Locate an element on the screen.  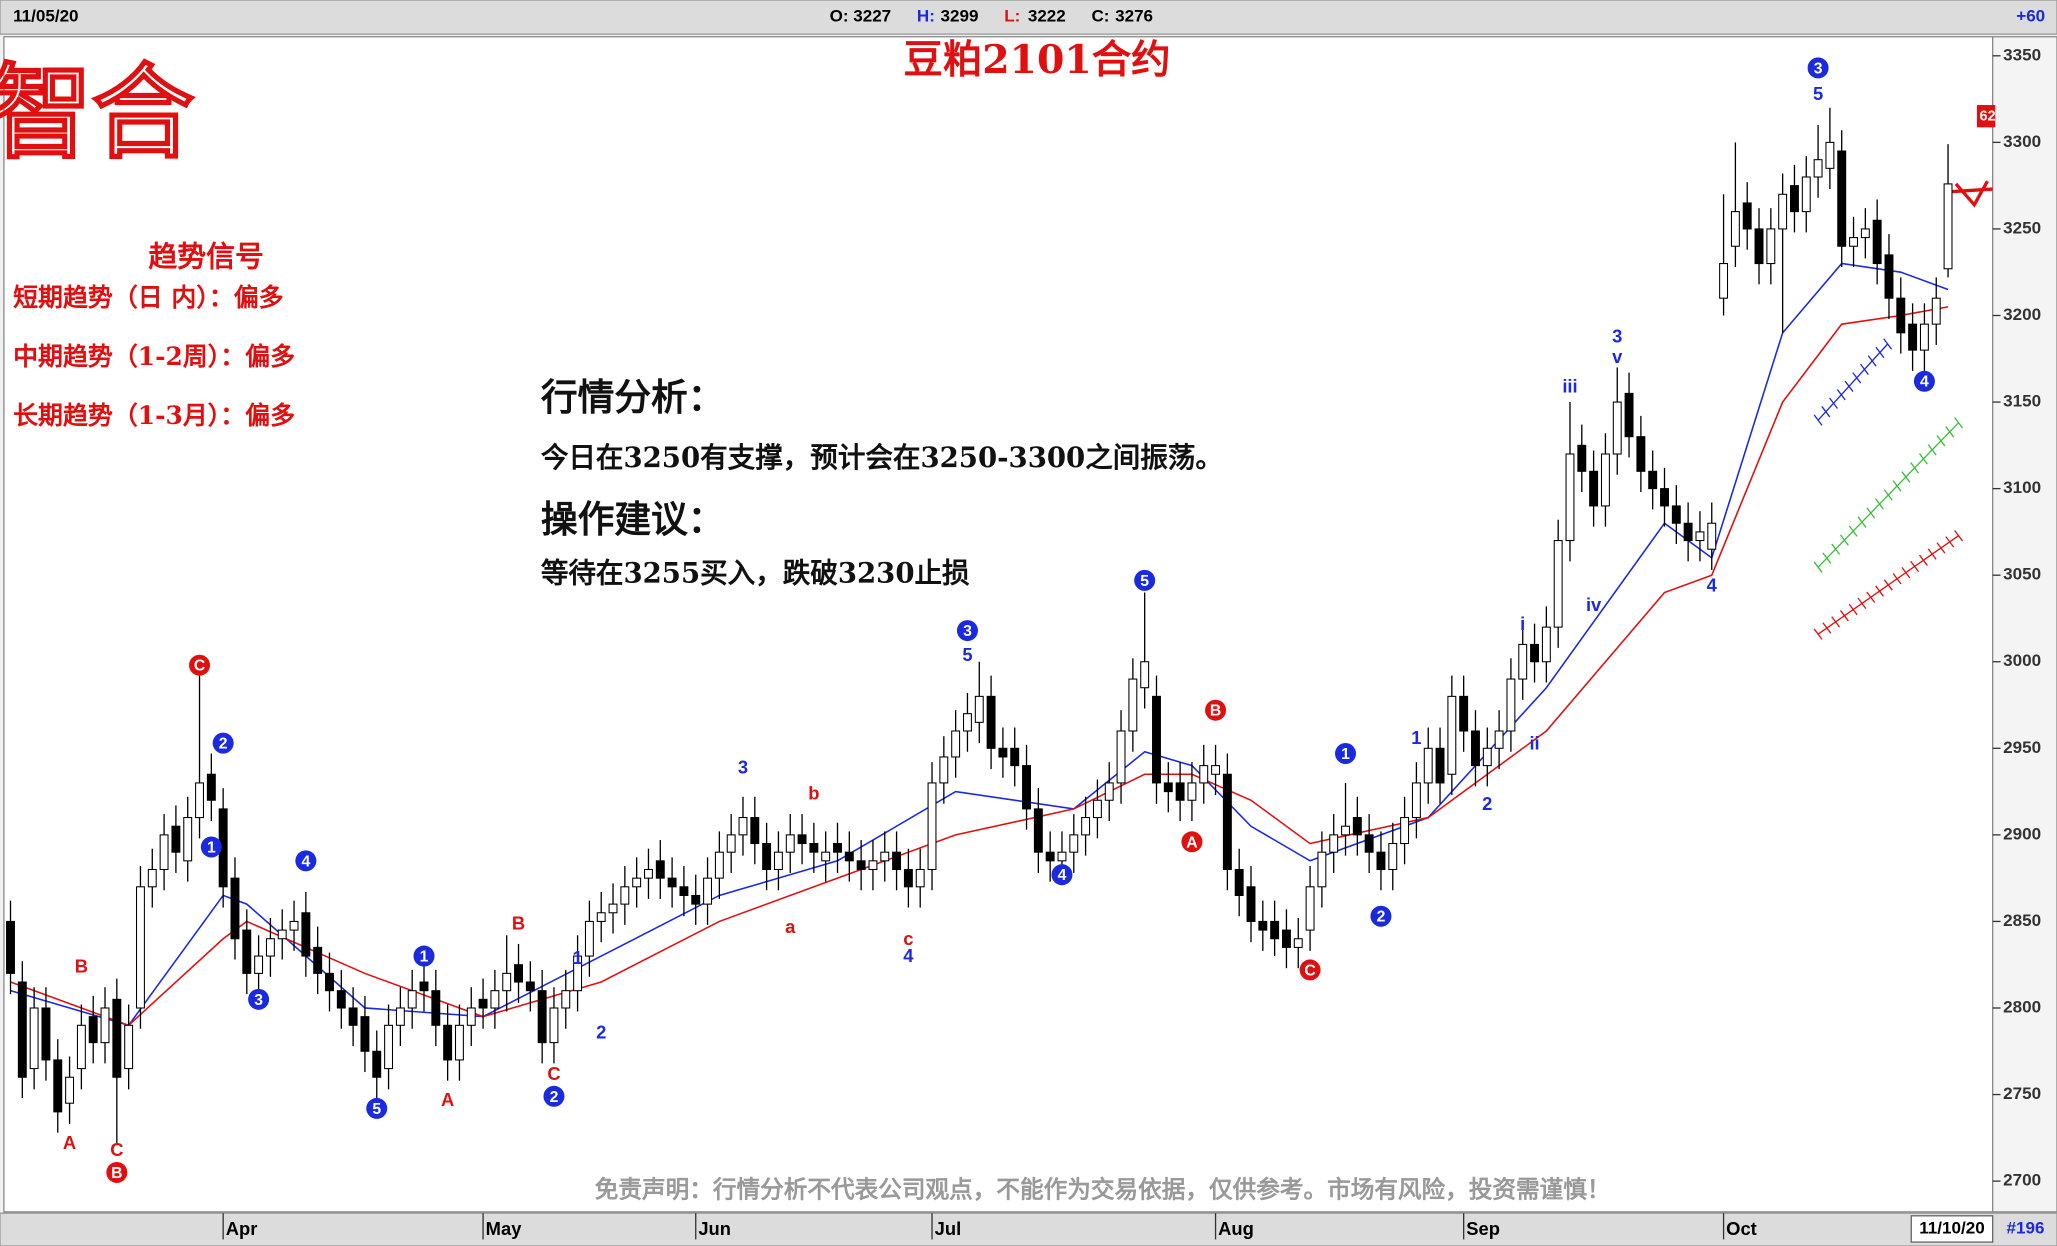
y-tick-label: 3300 is located at coordinates (2022, 141).